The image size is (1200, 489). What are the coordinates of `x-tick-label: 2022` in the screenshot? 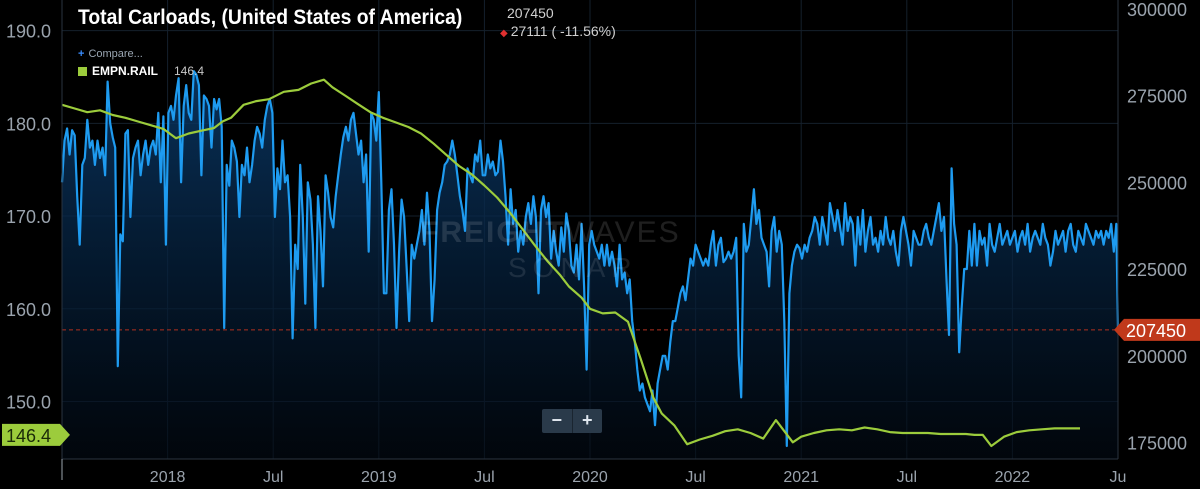 It's located at (1013, 477).